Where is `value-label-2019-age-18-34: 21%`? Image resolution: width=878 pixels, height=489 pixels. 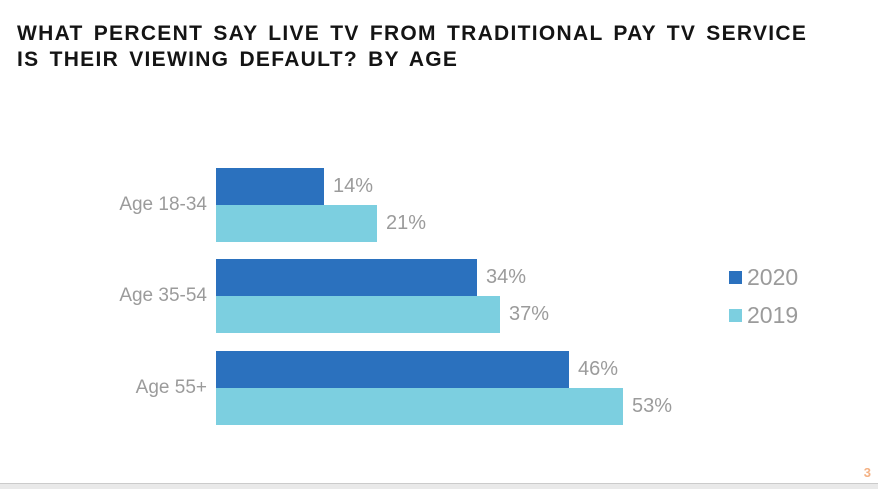 value-label-2019-age-18-34: 21% is located at coordinates (406, 223).